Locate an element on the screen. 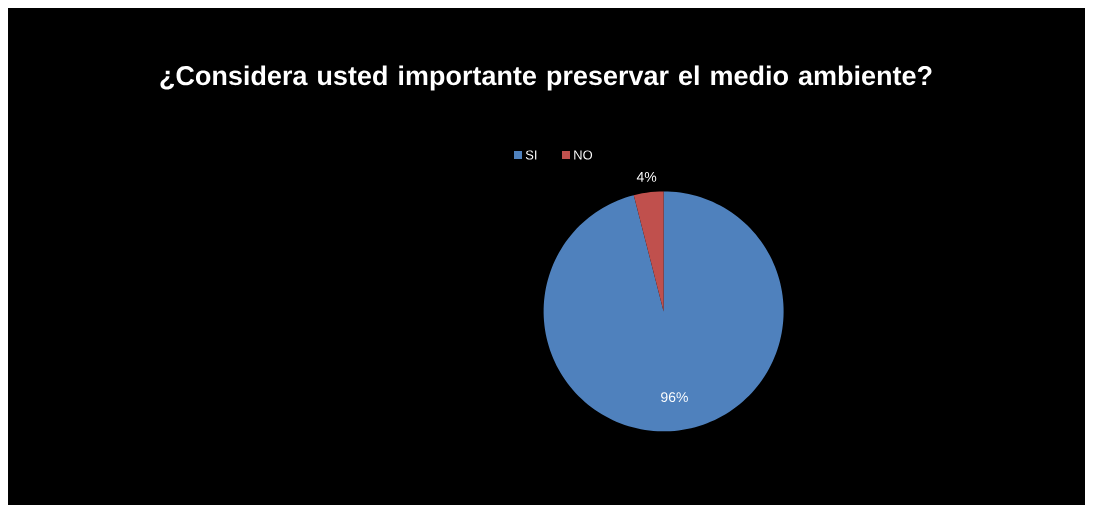 The height and width of the screenshot is (513, 1093). legend-label: SI is located at coordinates (531, 155).